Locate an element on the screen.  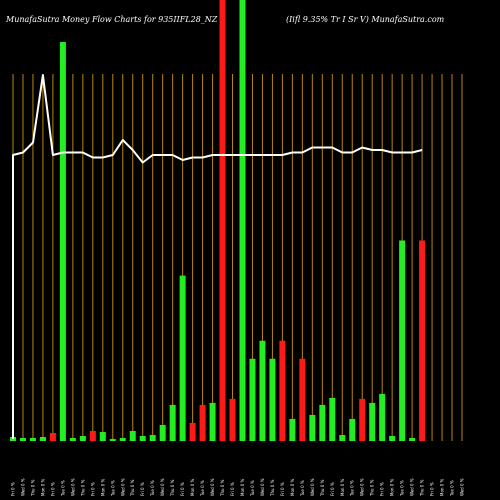
chart-subtitle: (Iifl 9.35% Tr I Sr V) MunafaSutra.com is located at coordinates (365, 19).